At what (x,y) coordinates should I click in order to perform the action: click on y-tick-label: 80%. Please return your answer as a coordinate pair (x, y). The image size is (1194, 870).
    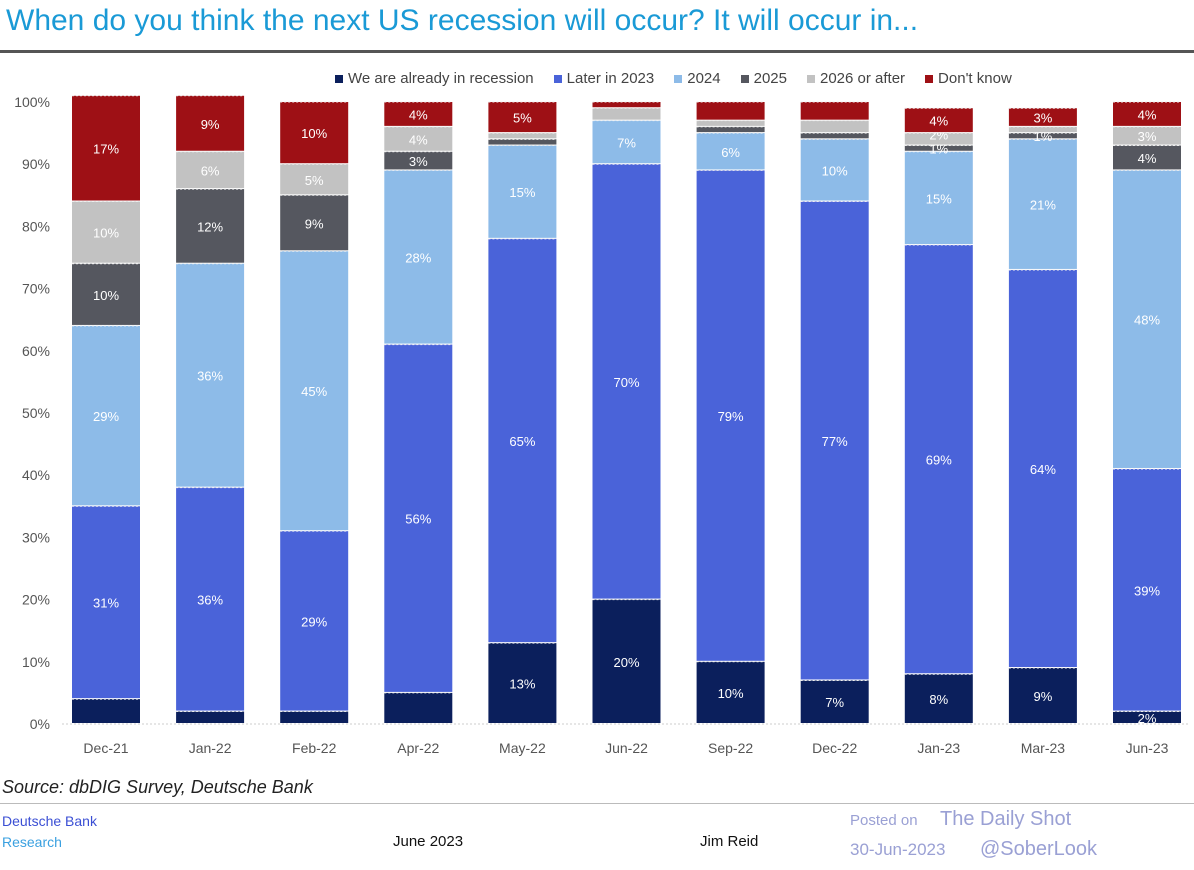
    Looking at the image, I should click on (36, 226).